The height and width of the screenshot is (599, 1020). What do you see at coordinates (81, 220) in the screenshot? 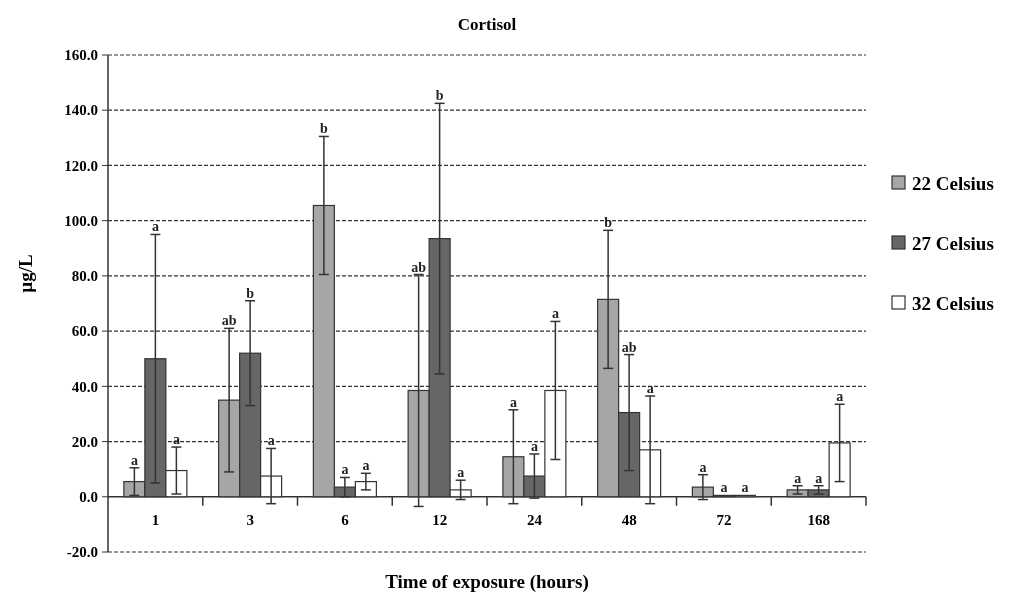
I see `y-tick-label: 100.0` at bounding box center [81, 220].